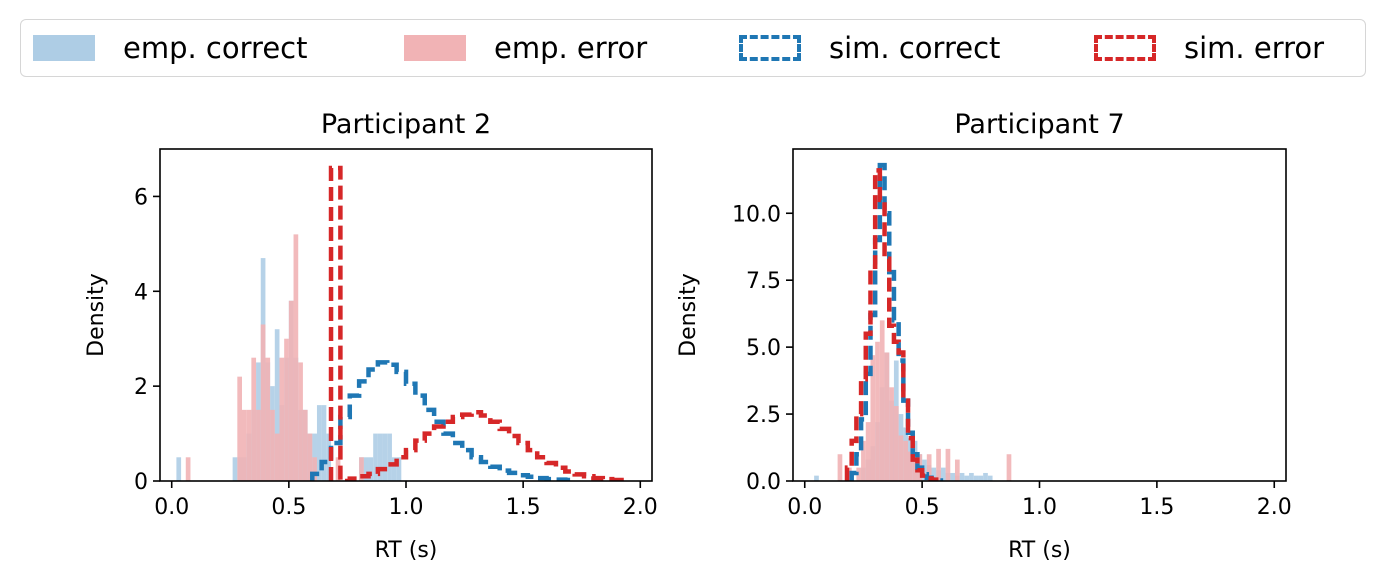 The height and width of the screenshot is (587, 1387). I want to click on y-tick-label: 10.0, so click(756, 214).